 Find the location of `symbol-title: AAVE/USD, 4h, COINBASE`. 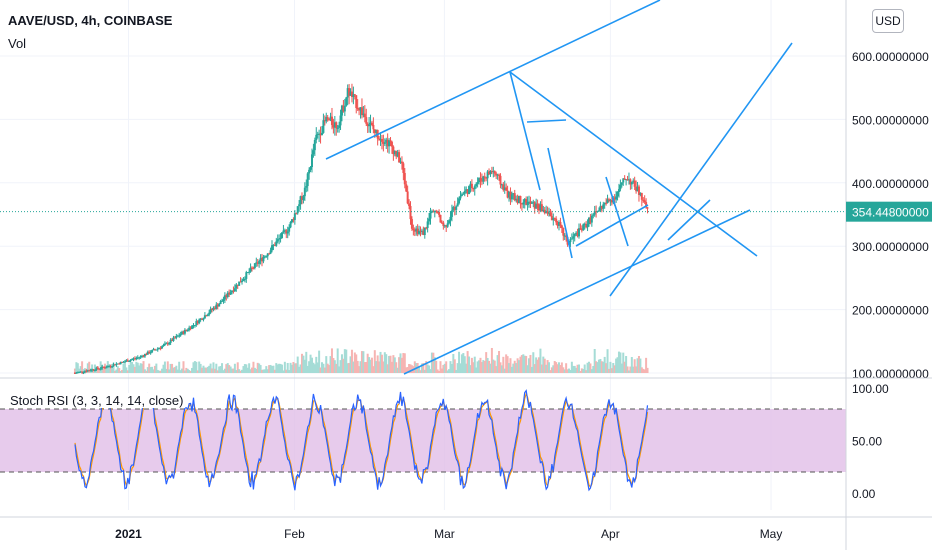

symbol-title: AAVE/USD, 4h, COINBASE is located at coordinates (90, 20).